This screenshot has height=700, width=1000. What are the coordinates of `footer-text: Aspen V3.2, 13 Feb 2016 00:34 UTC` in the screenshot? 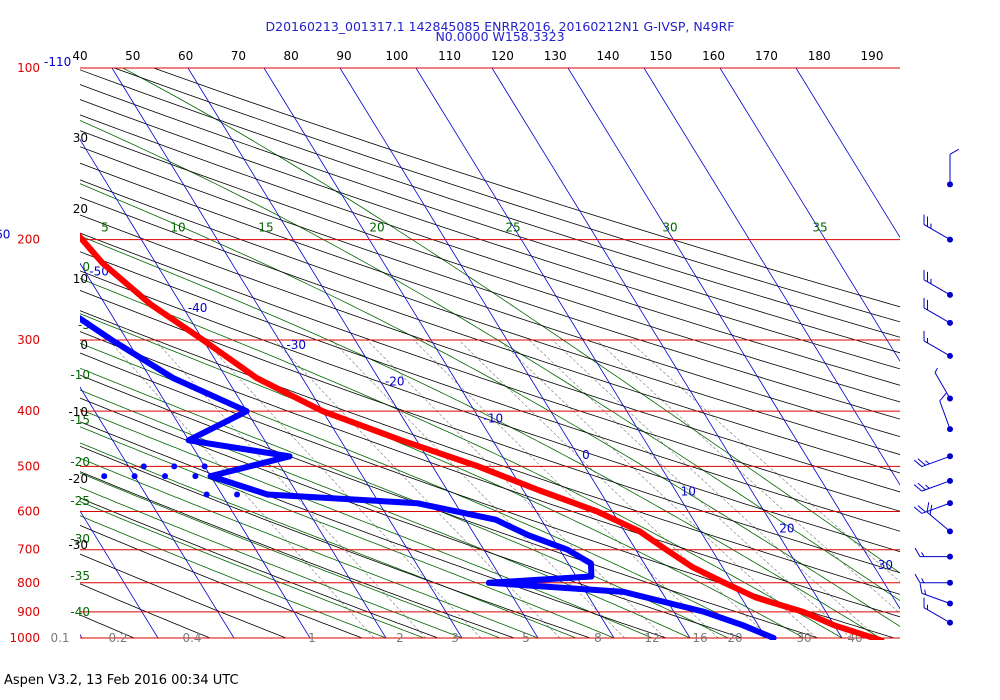 It's located at (121, 680).